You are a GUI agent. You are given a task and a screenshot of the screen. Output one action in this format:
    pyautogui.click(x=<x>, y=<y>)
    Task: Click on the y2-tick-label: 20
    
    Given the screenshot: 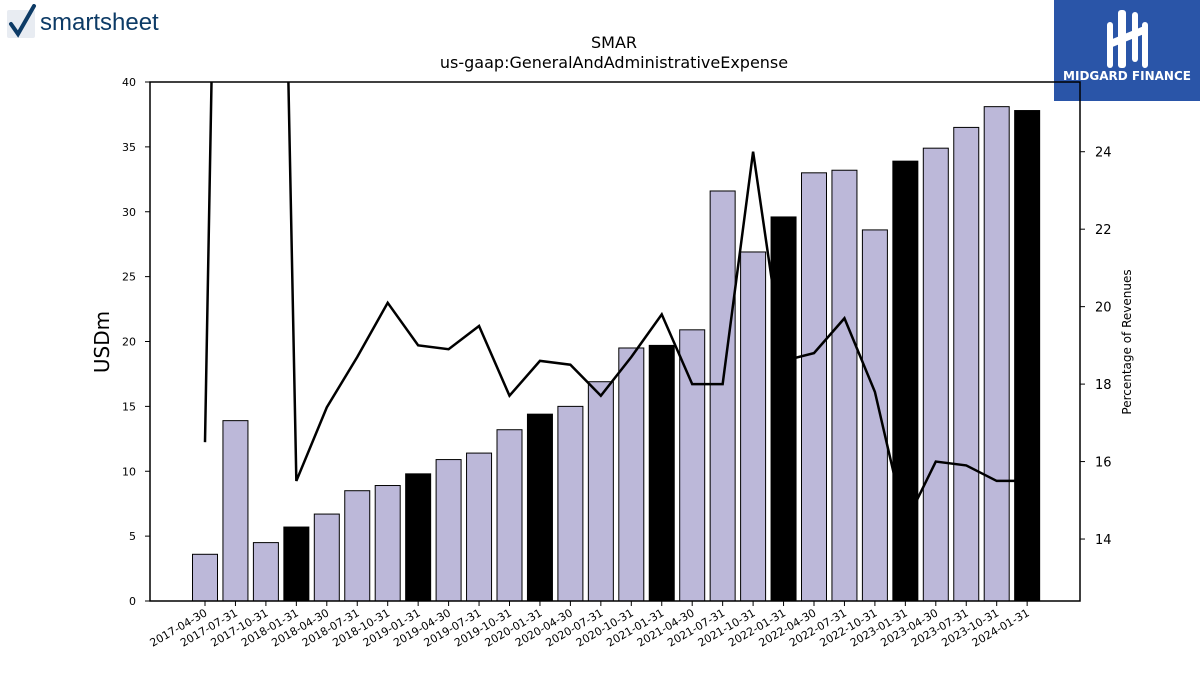 What is the action you would take?
    pyautogui.click(x=1103, y=308)
    